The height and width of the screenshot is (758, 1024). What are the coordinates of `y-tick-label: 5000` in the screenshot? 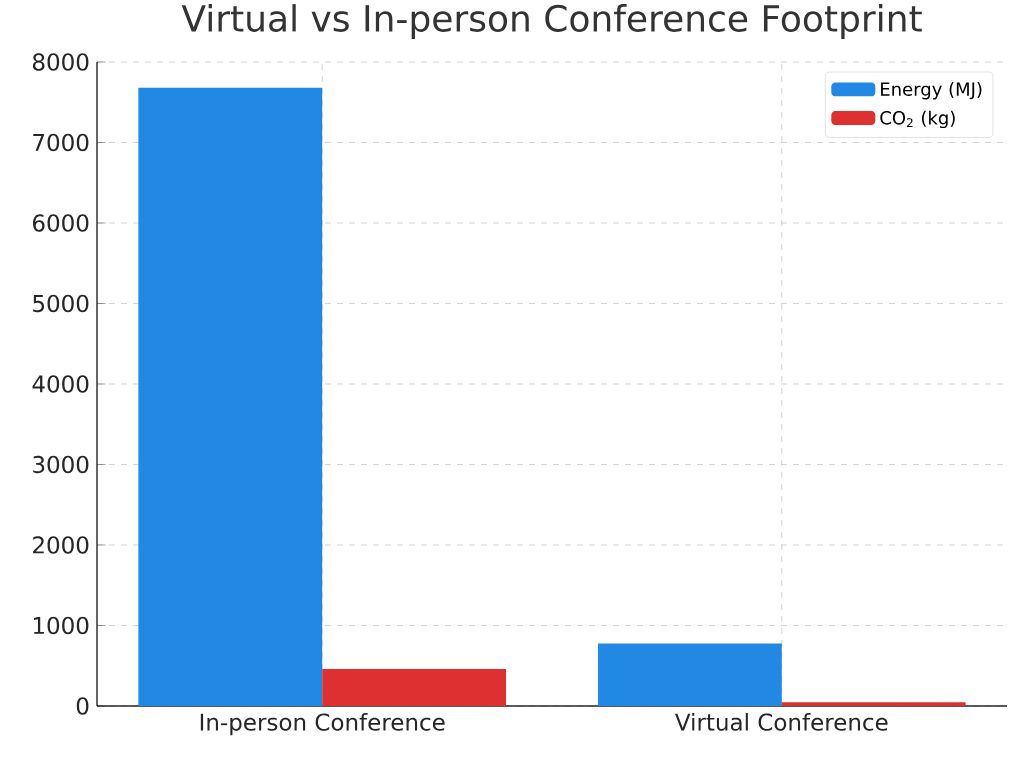 It's located at (61, 303).